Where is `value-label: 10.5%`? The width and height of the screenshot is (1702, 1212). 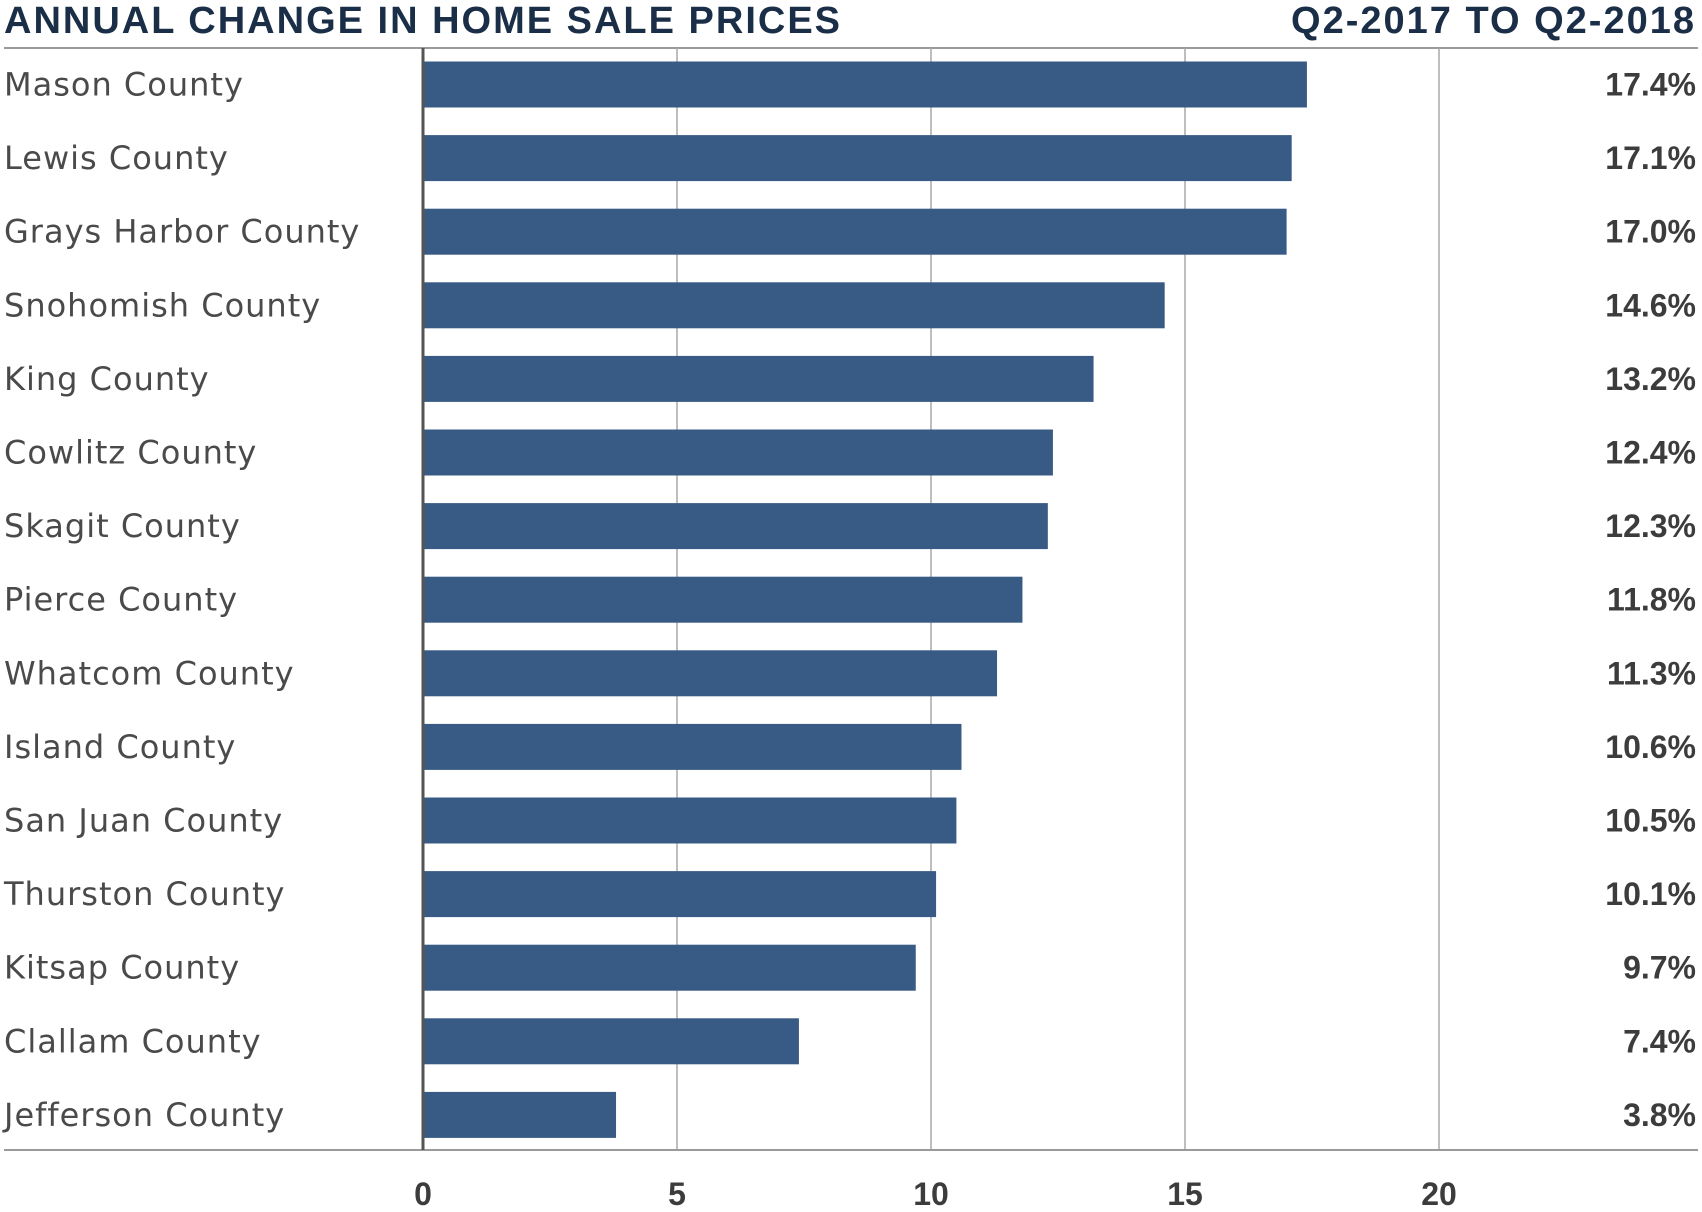 value-label: 10.5% is located at coordinates (1650, 821).